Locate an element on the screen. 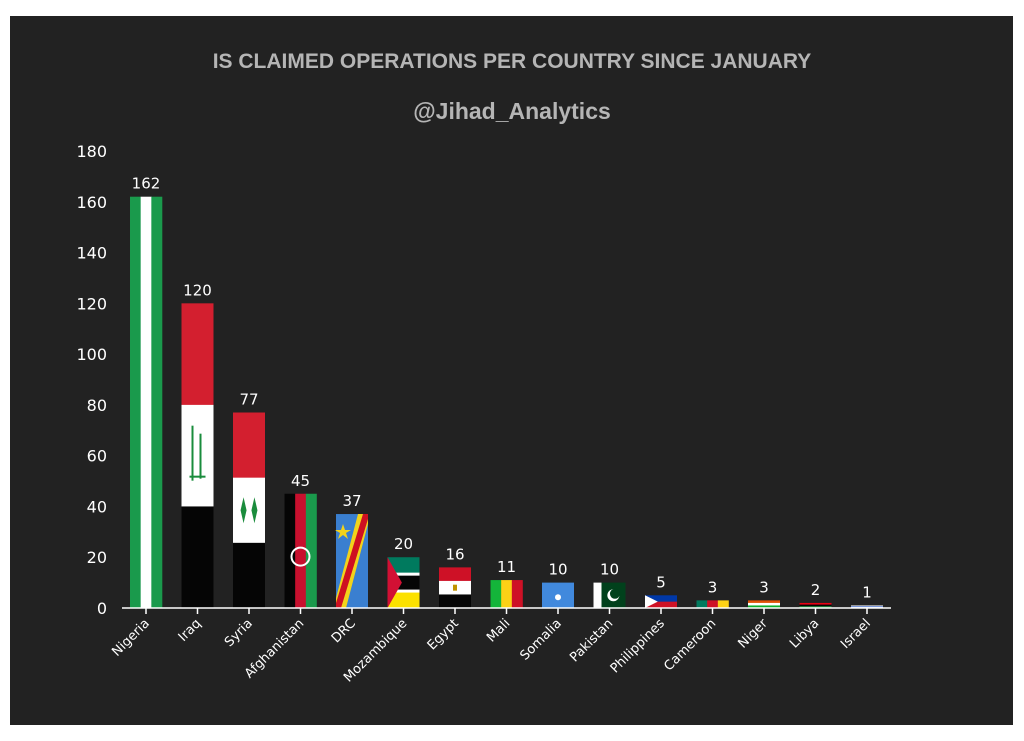  bar-somalia is located at coordinates (558, 595).